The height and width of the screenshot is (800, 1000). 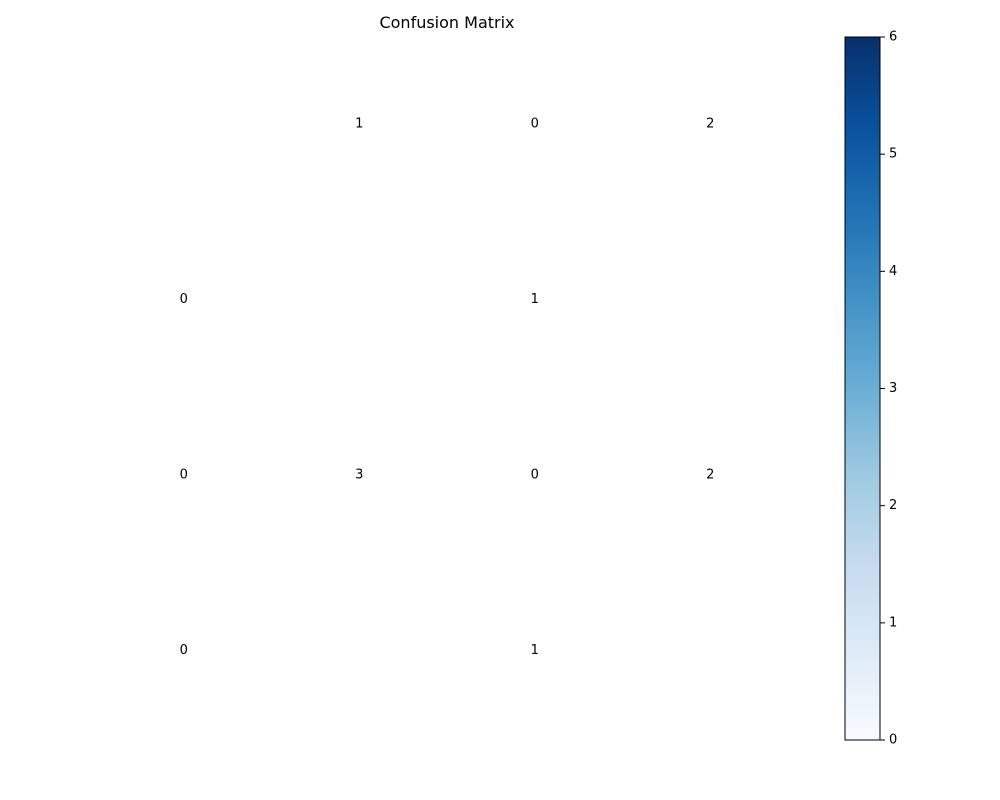 I want to click on cell-label-r0-c2: 0, so click(x=535, y=123).